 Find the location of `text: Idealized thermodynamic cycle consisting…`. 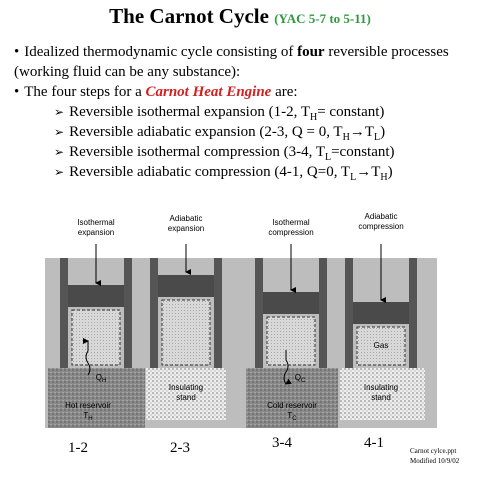

text: Idealized thermodynamic cycle consisting… is located at coordinates (161, 52).